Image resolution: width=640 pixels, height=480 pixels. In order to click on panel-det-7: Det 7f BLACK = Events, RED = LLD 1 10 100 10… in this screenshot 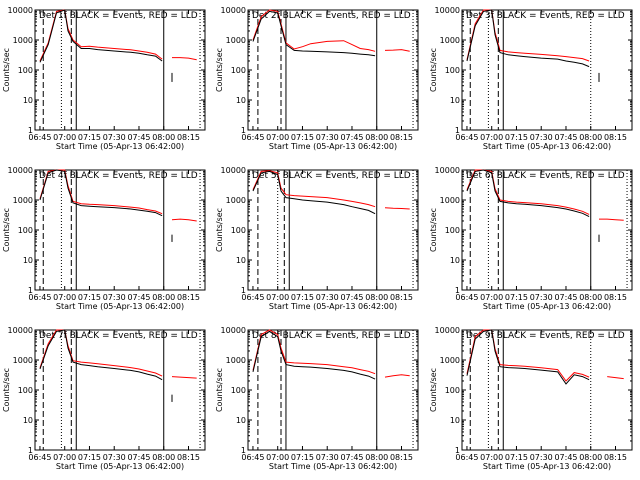, I will do `click(104, 398)`.